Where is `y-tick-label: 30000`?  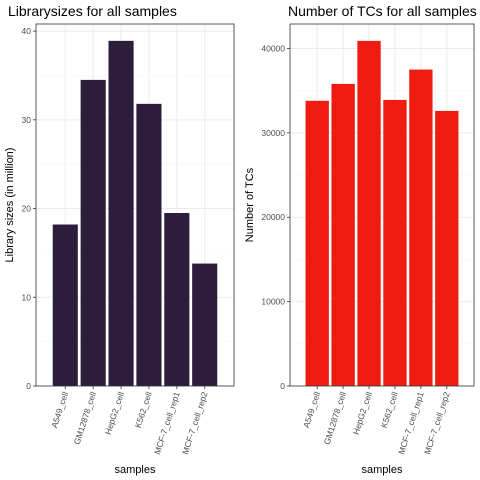
y-tick-label: 30000 is located at coordinates (273, 133).